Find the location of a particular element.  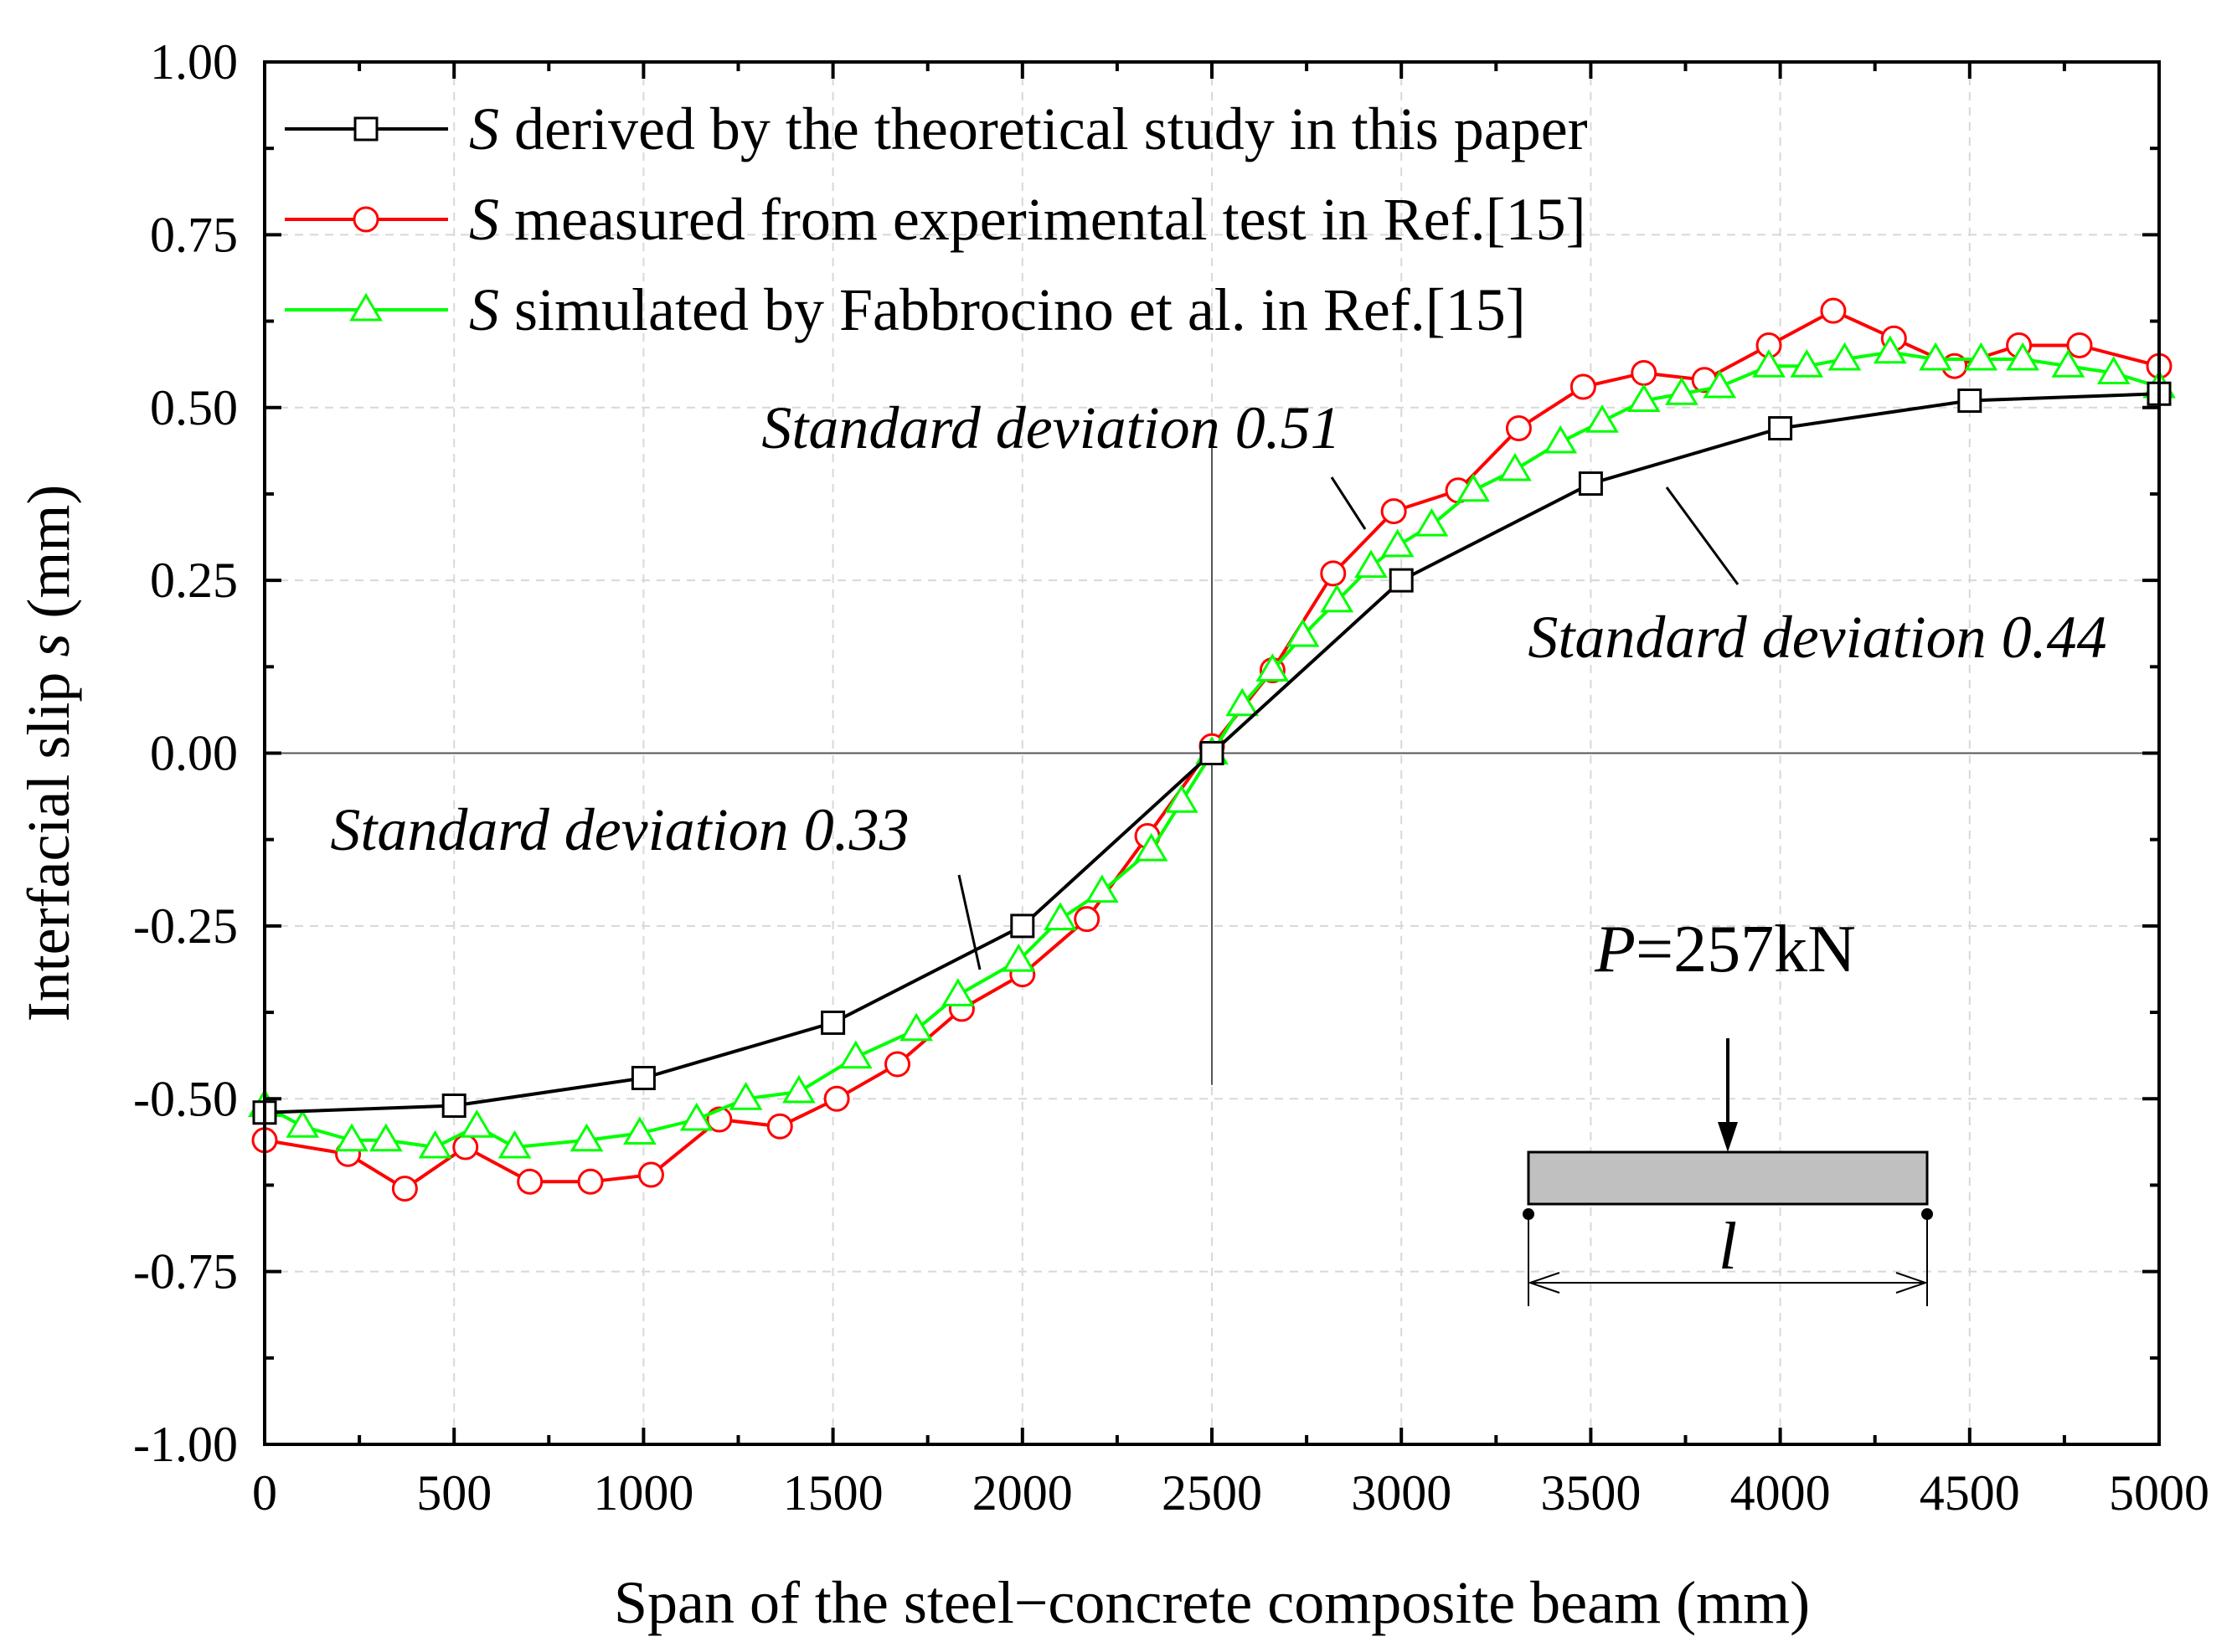

y-tick-label: 0.00 is located at coordinates (194, 753).